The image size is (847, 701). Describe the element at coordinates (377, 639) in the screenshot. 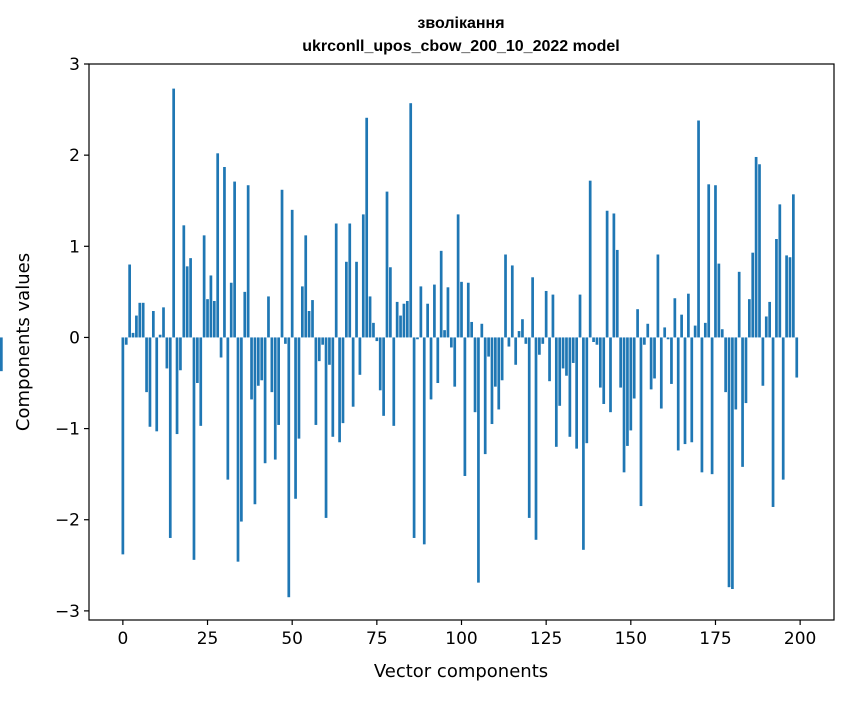

I see `x-tick-label: 75` at that location.